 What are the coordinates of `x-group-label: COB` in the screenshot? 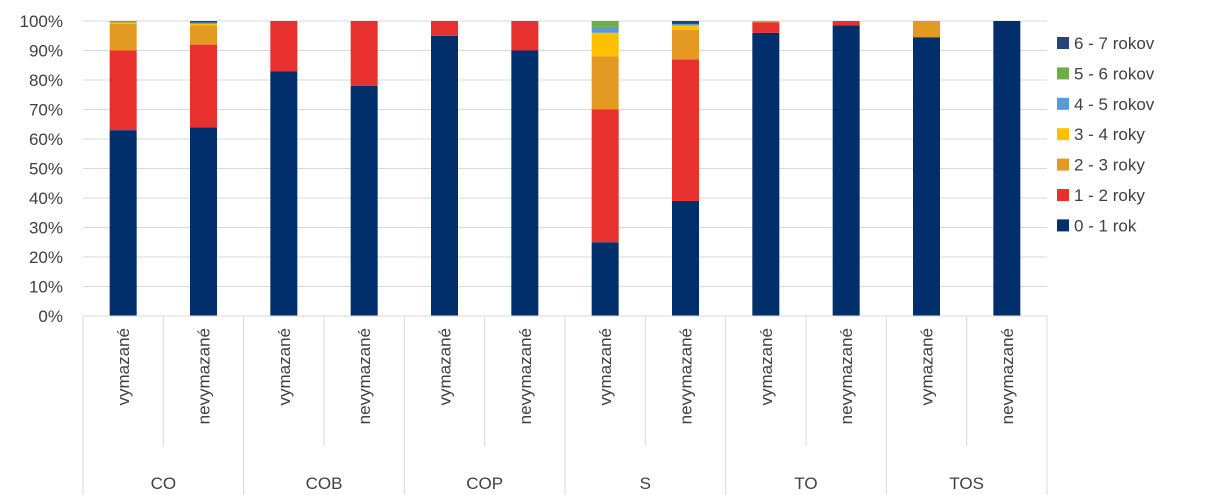 It's located at (324, 483).